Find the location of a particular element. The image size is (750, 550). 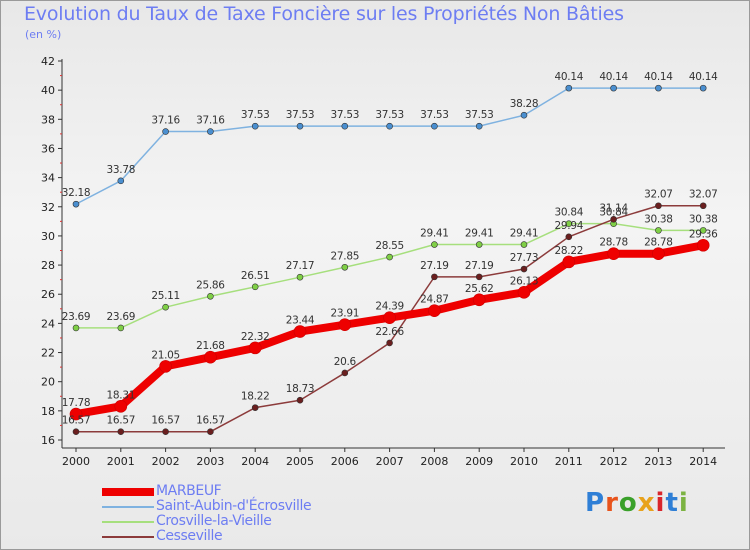

x-tick-label: 2007 is located at coordinates (390, 461).